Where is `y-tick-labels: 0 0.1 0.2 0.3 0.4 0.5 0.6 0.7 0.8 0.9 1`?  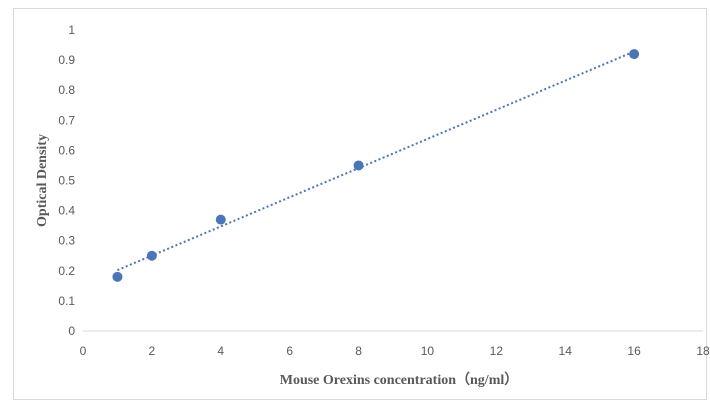 y-tick-labels: 0 0.1 0.2 0.3 0.4 0.5 0.6 0.7 0.8 0.9 1 is located at coordinates (66, 180).